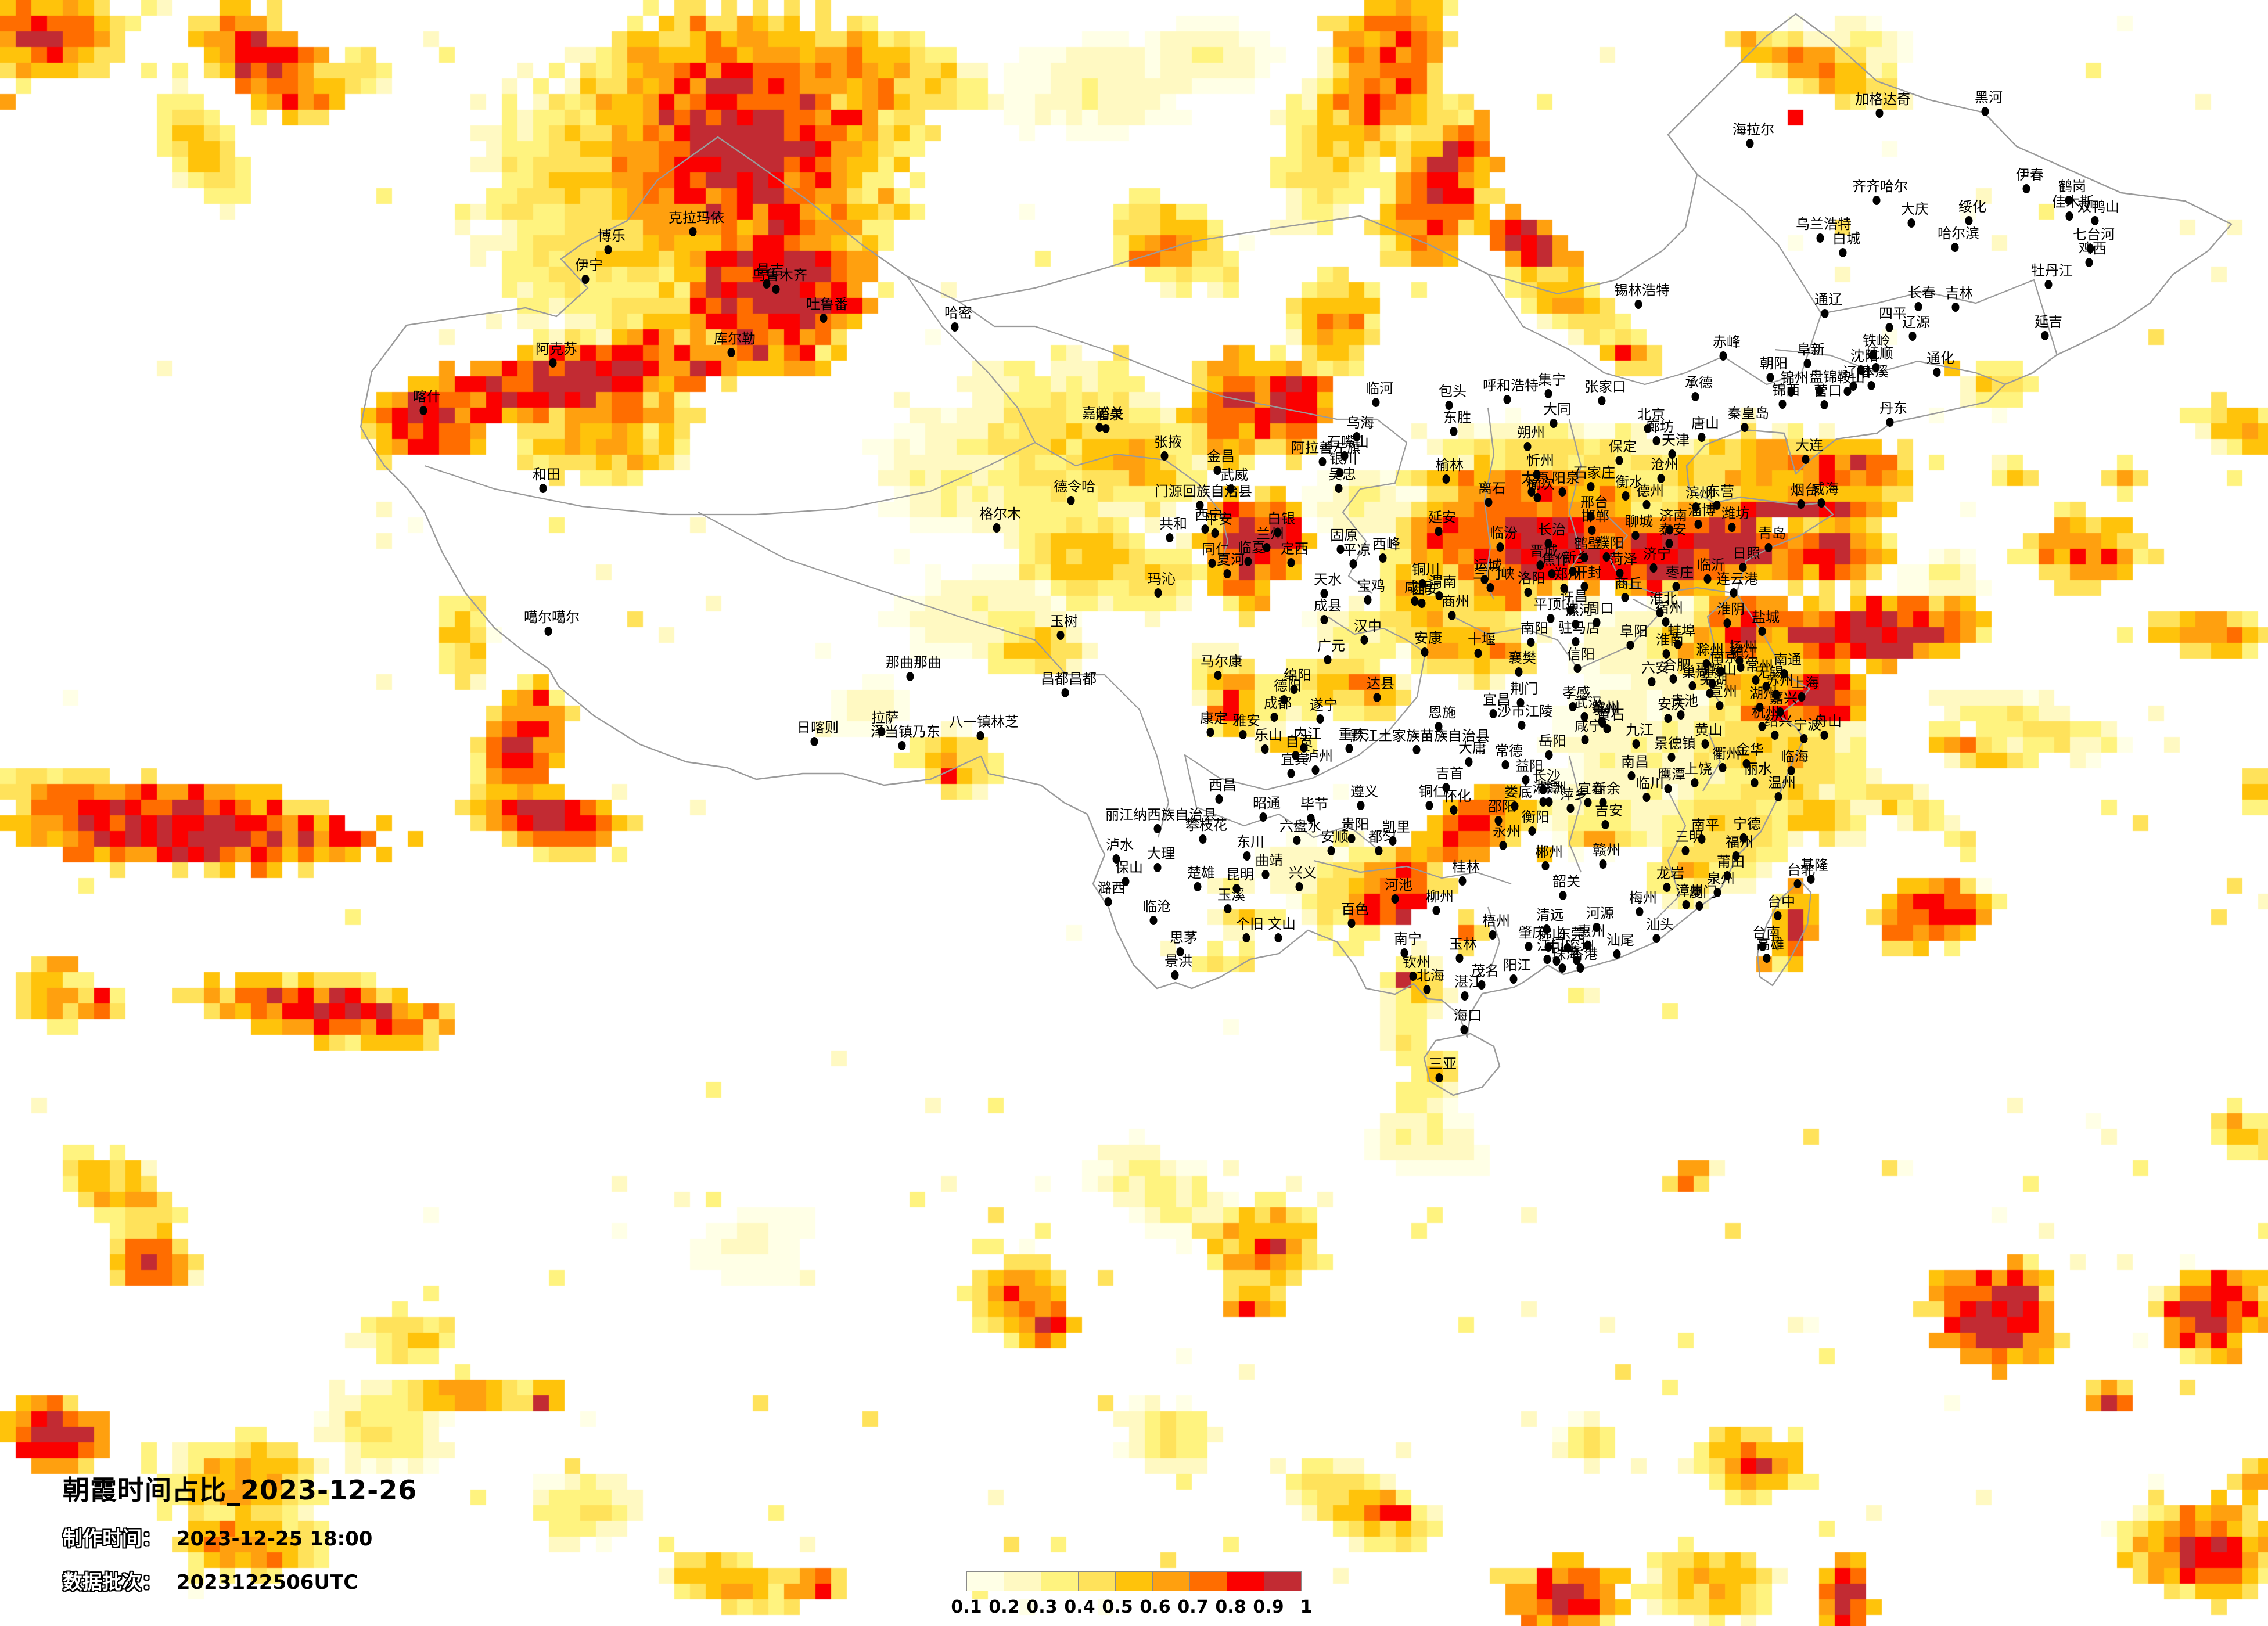 Image resolution: width=2268 pixels, height=1626 pixels. I want to click on legend-cell-0.2, so click(1022, 1581).